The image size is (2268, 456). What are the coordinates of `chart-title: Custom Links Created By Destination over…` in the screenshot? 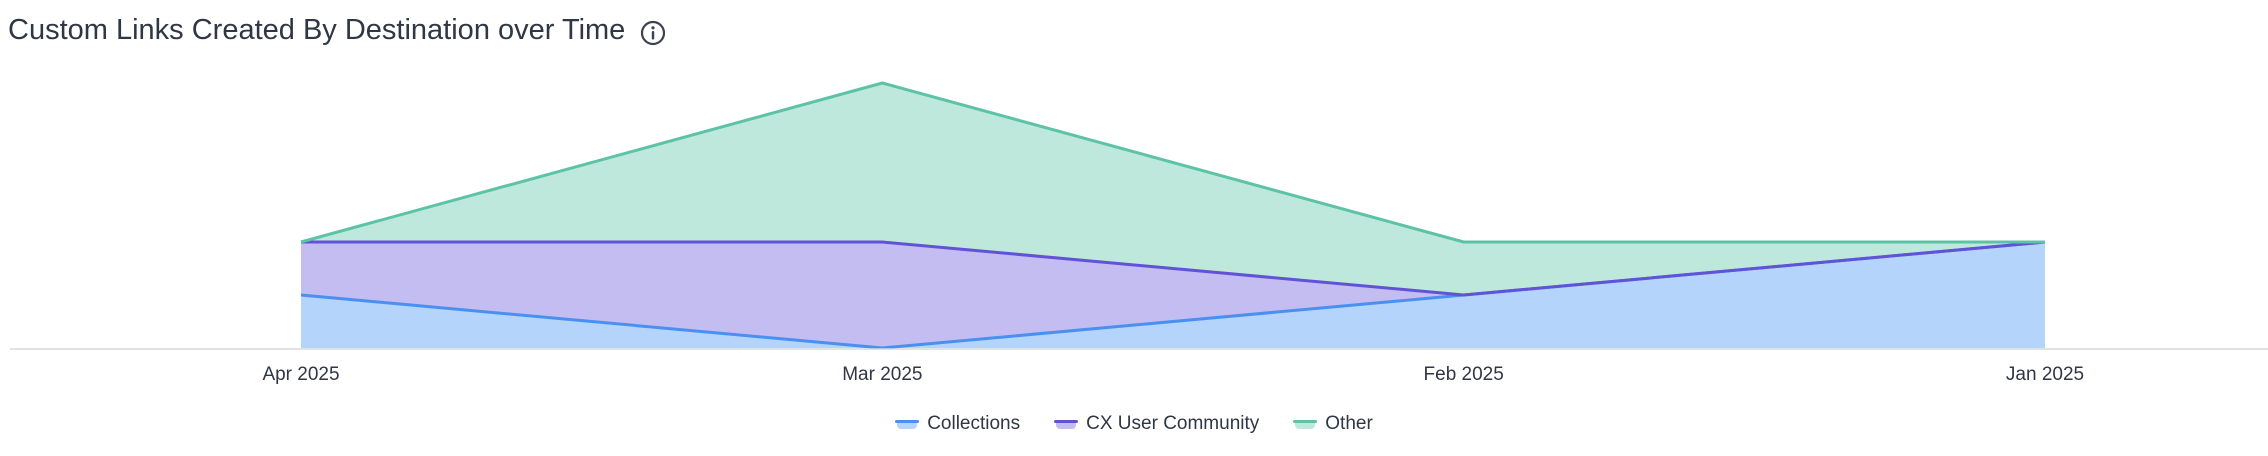 It's located at (317, 30).